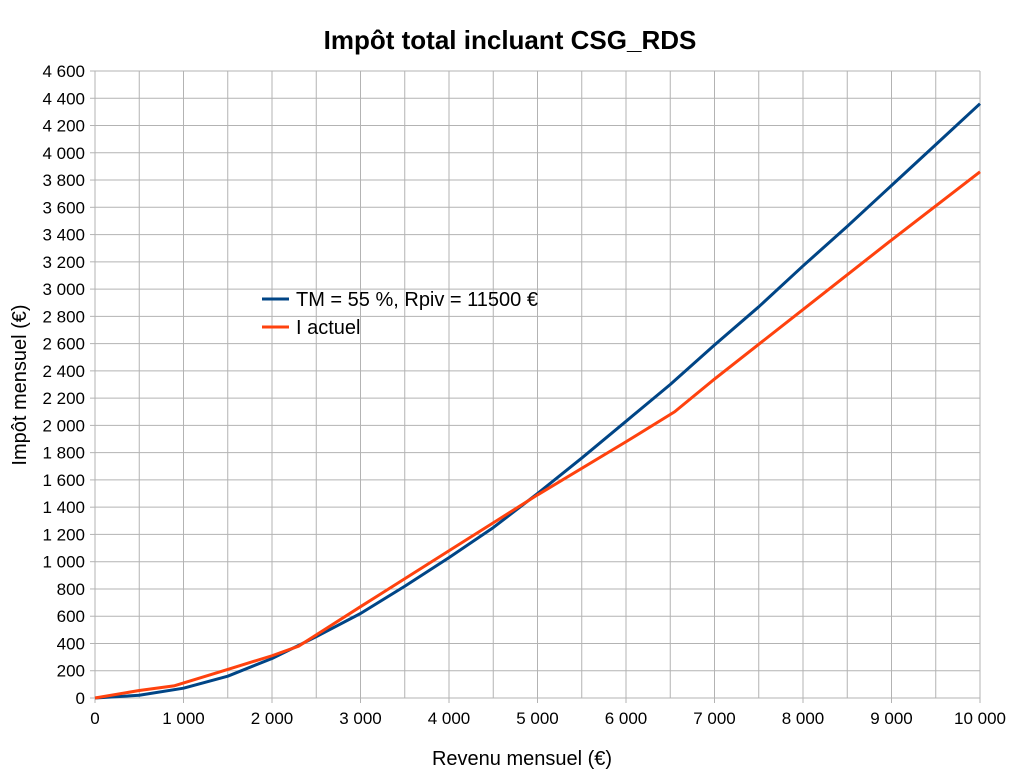  I want to click on x-tick-label: 6 000, so click(626, 718).